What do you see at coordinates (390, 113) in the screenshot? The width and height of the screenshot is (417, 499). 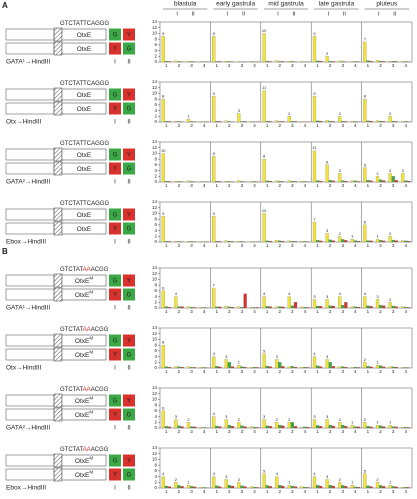 I see `value-label: 2` at bounding box center [390, 113].